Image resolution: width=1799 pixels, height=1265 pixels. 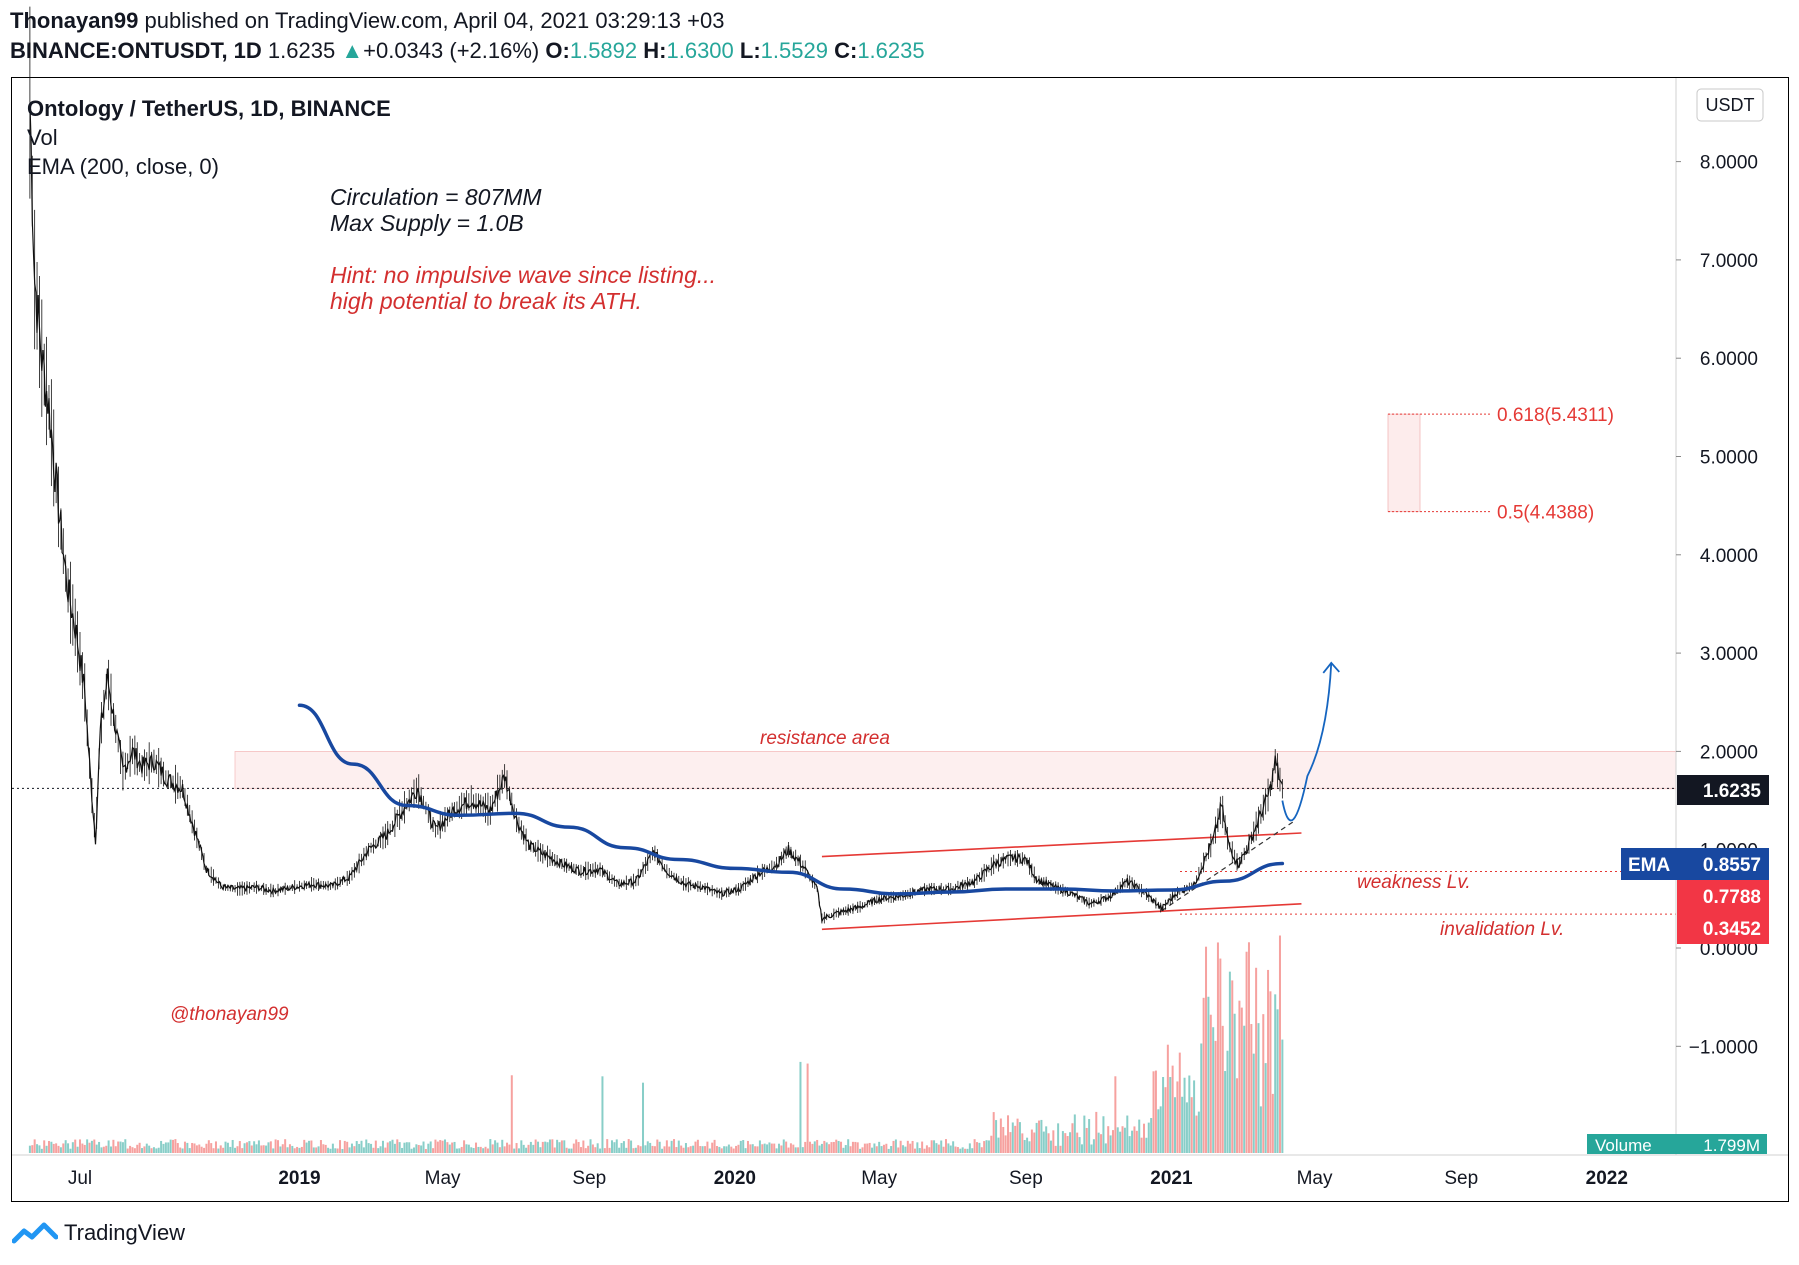 I want to click on currency-button, so click(x=1730, y=105).